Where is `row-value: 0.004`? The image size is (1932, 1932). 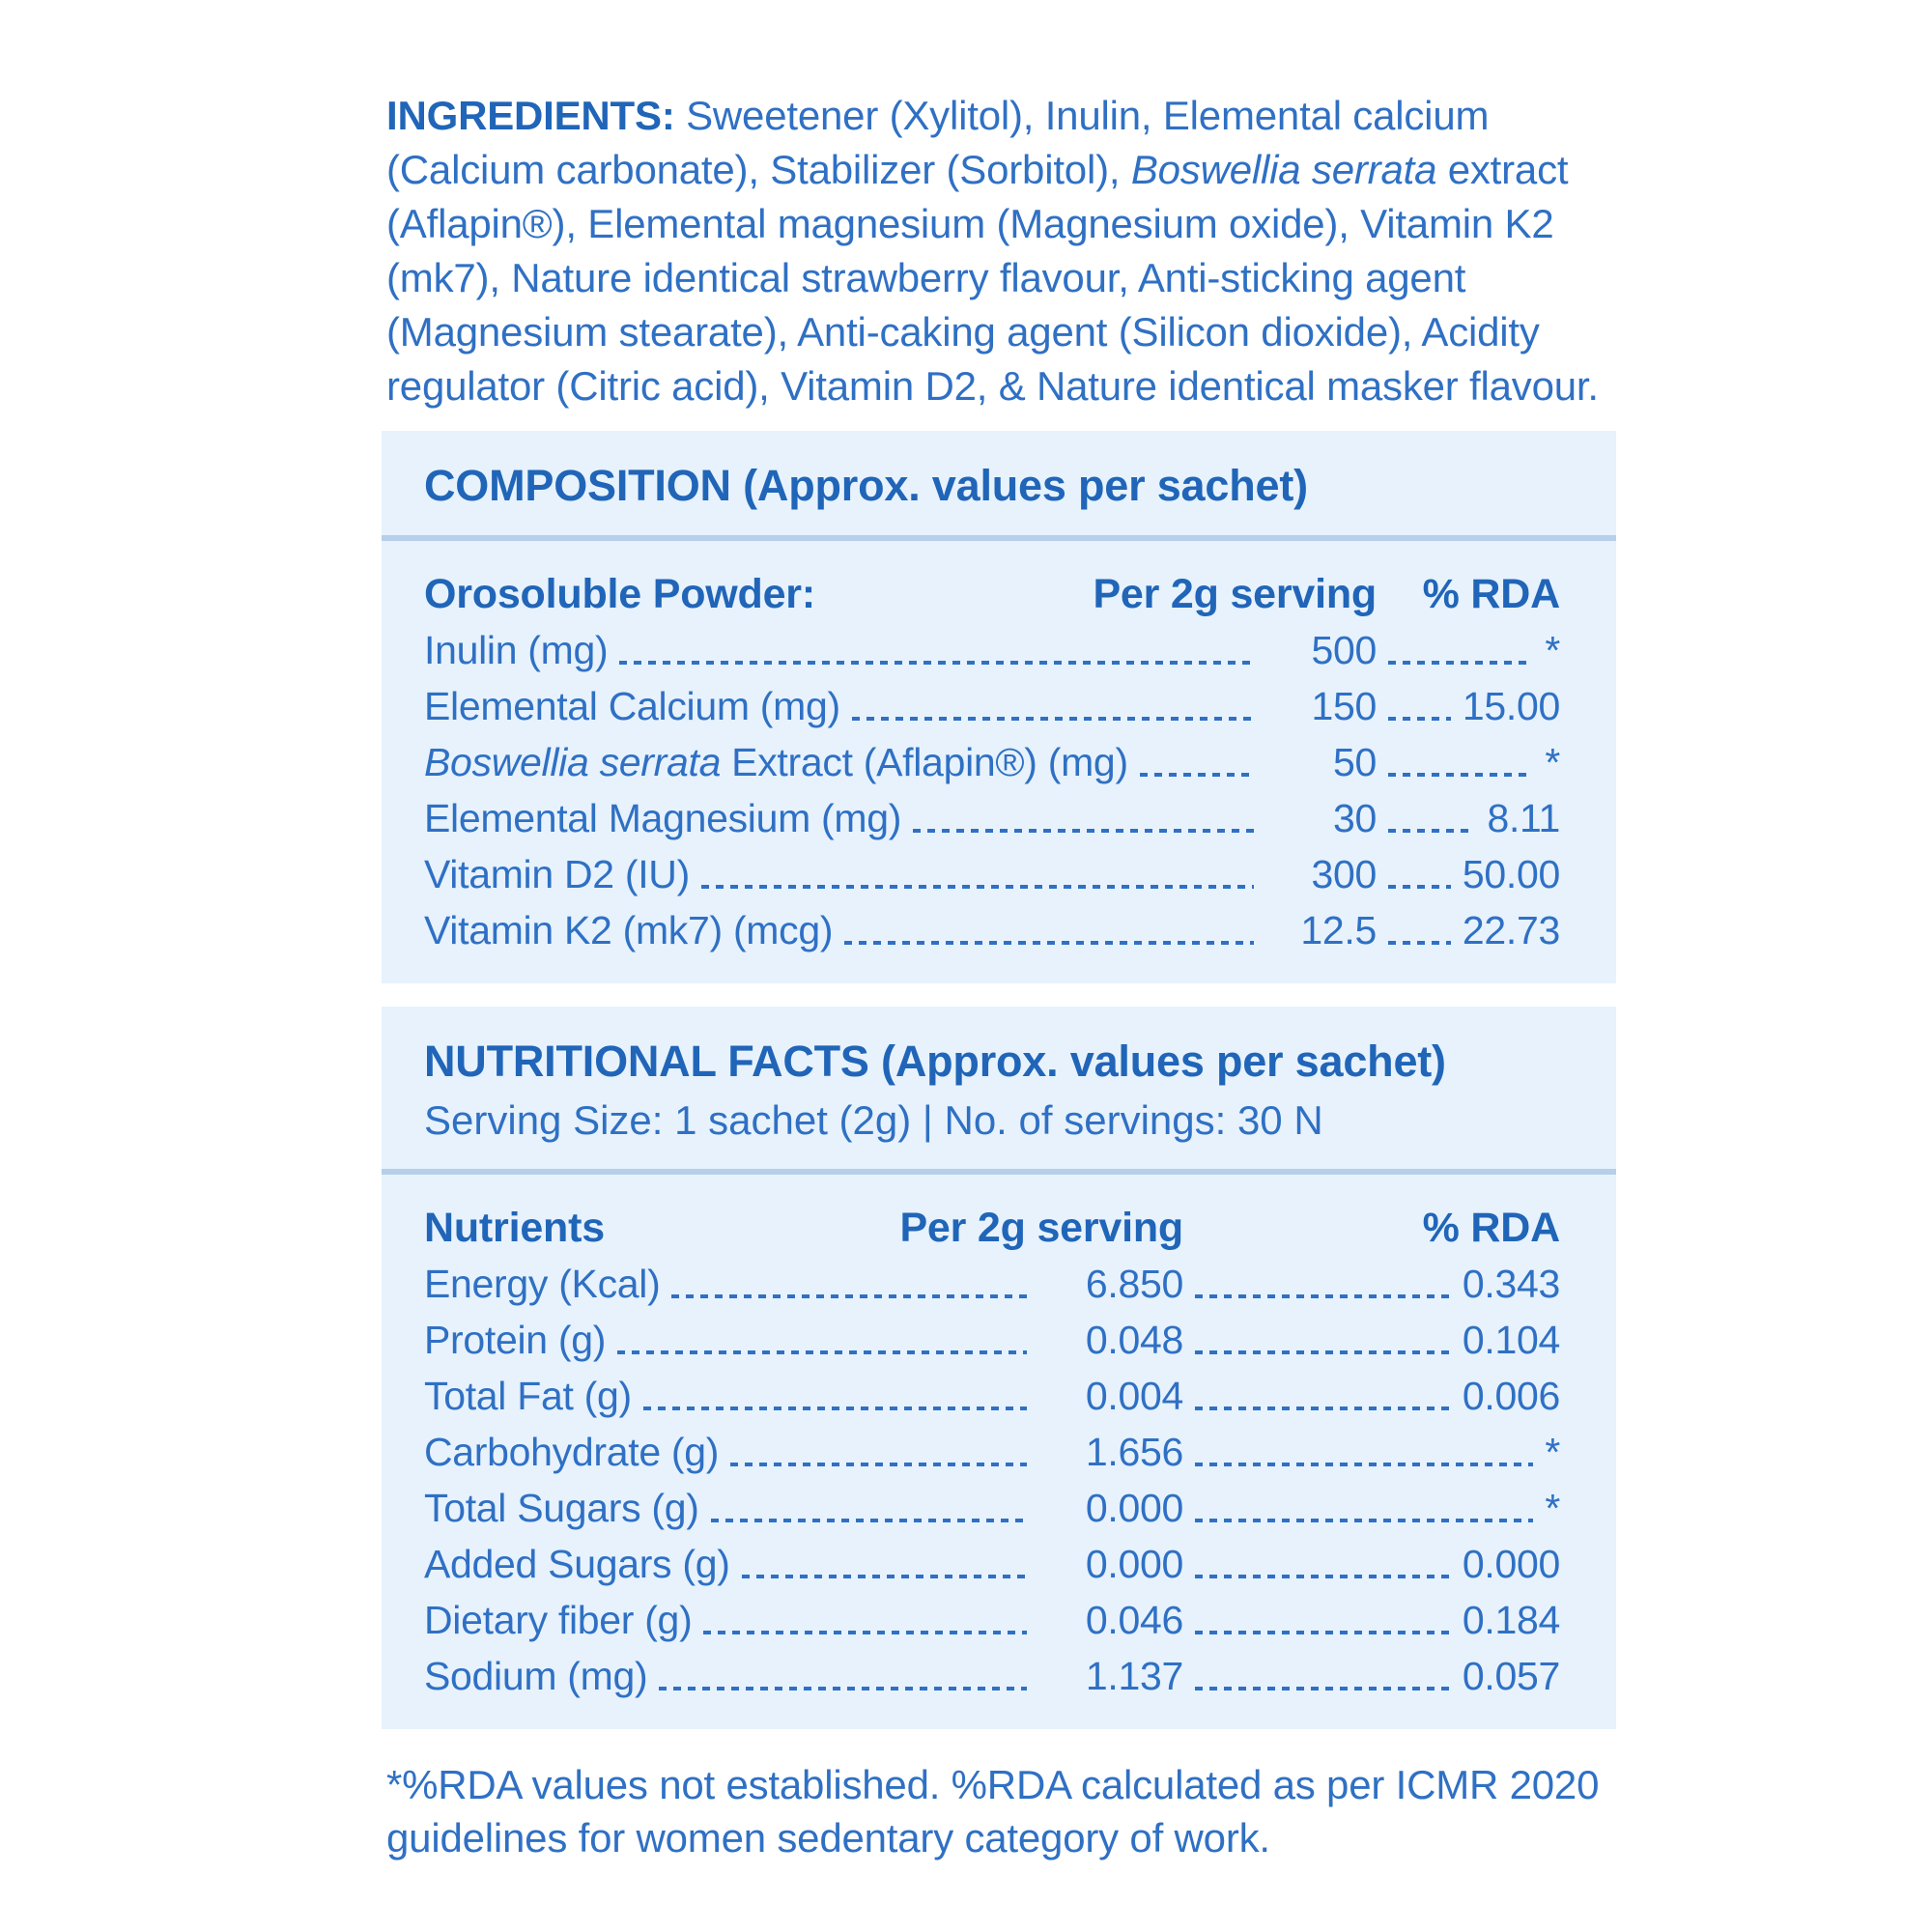
row-value: 0.004 is located at coordinates (1134, 1396).